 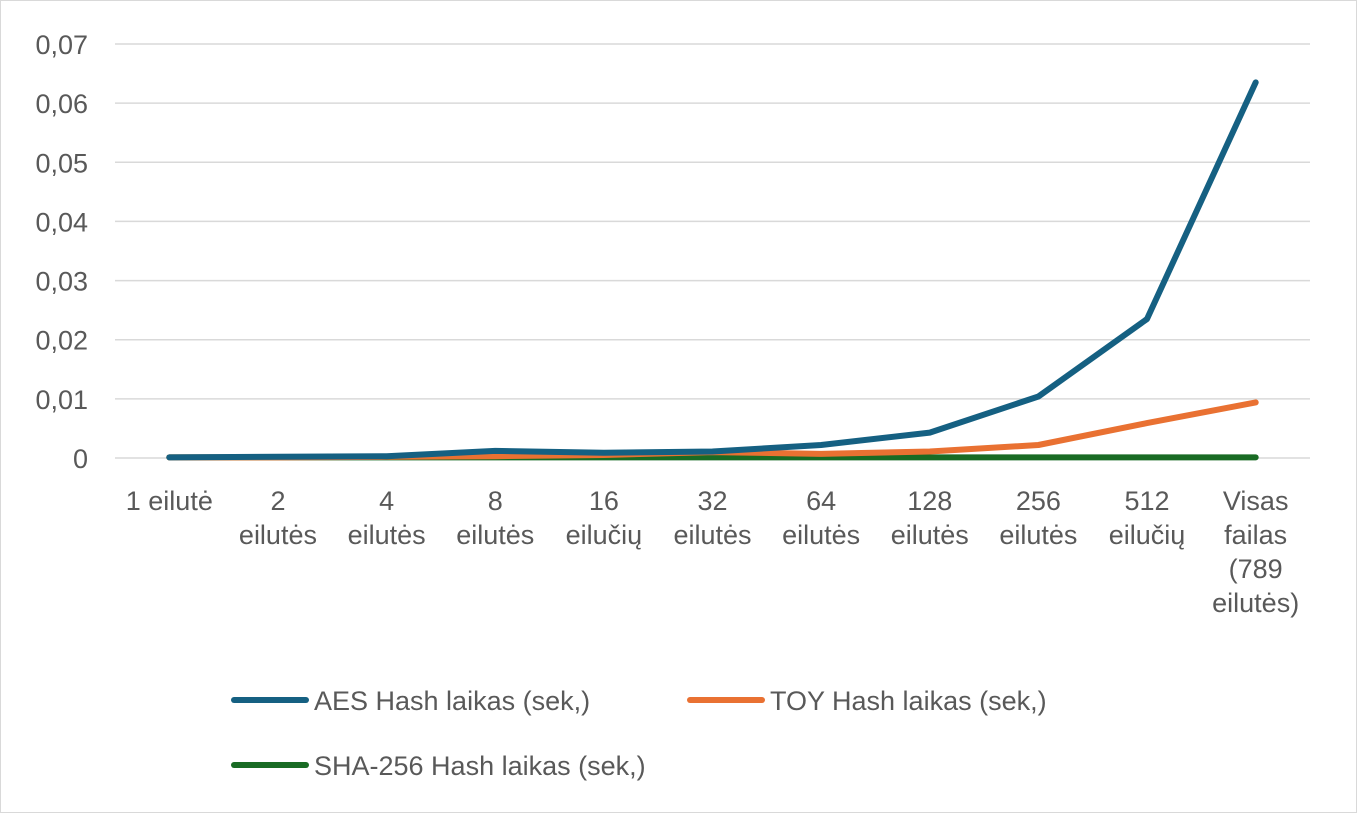 I want to click on y-tick-label: 0,07, so click(x=61, y=45).